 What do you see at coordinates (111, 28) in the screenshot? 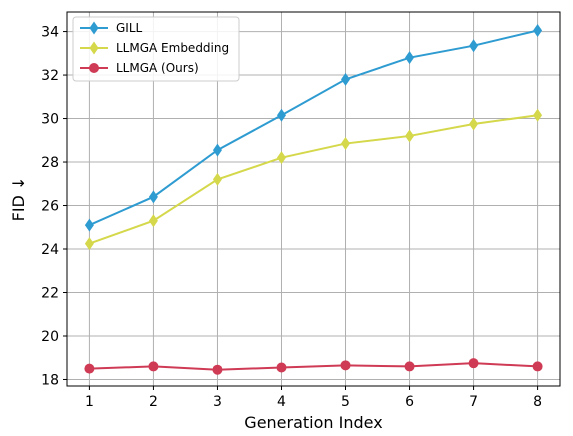
I see `legend-entry: GILL` at bounding box center [111, 28].